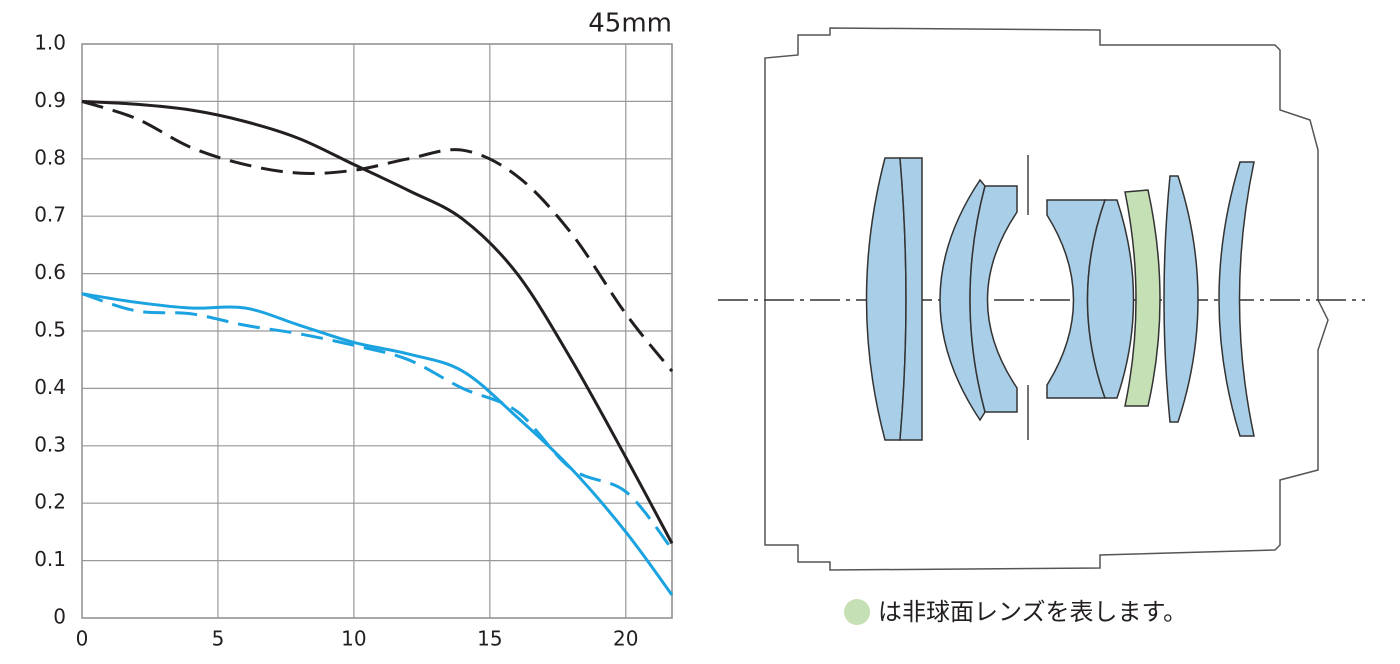 The height and width of the screenshot is (664, 1400). Describe the element at coordinates (50, 330) in the screenshot. I see `y-tick-label: 0.5` at that location.